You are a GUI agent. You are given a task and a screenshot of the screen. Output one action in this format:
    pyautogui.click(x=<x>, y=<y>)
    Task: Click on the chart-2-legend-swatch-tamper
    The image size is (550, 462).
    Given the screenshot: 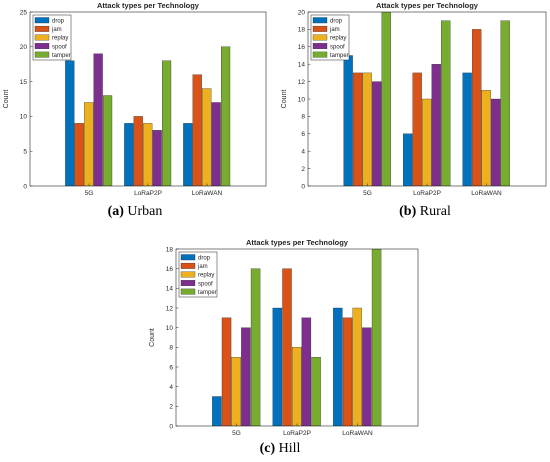 What is the action you would take?
    pyautogui.click(x=188, y=291)
    